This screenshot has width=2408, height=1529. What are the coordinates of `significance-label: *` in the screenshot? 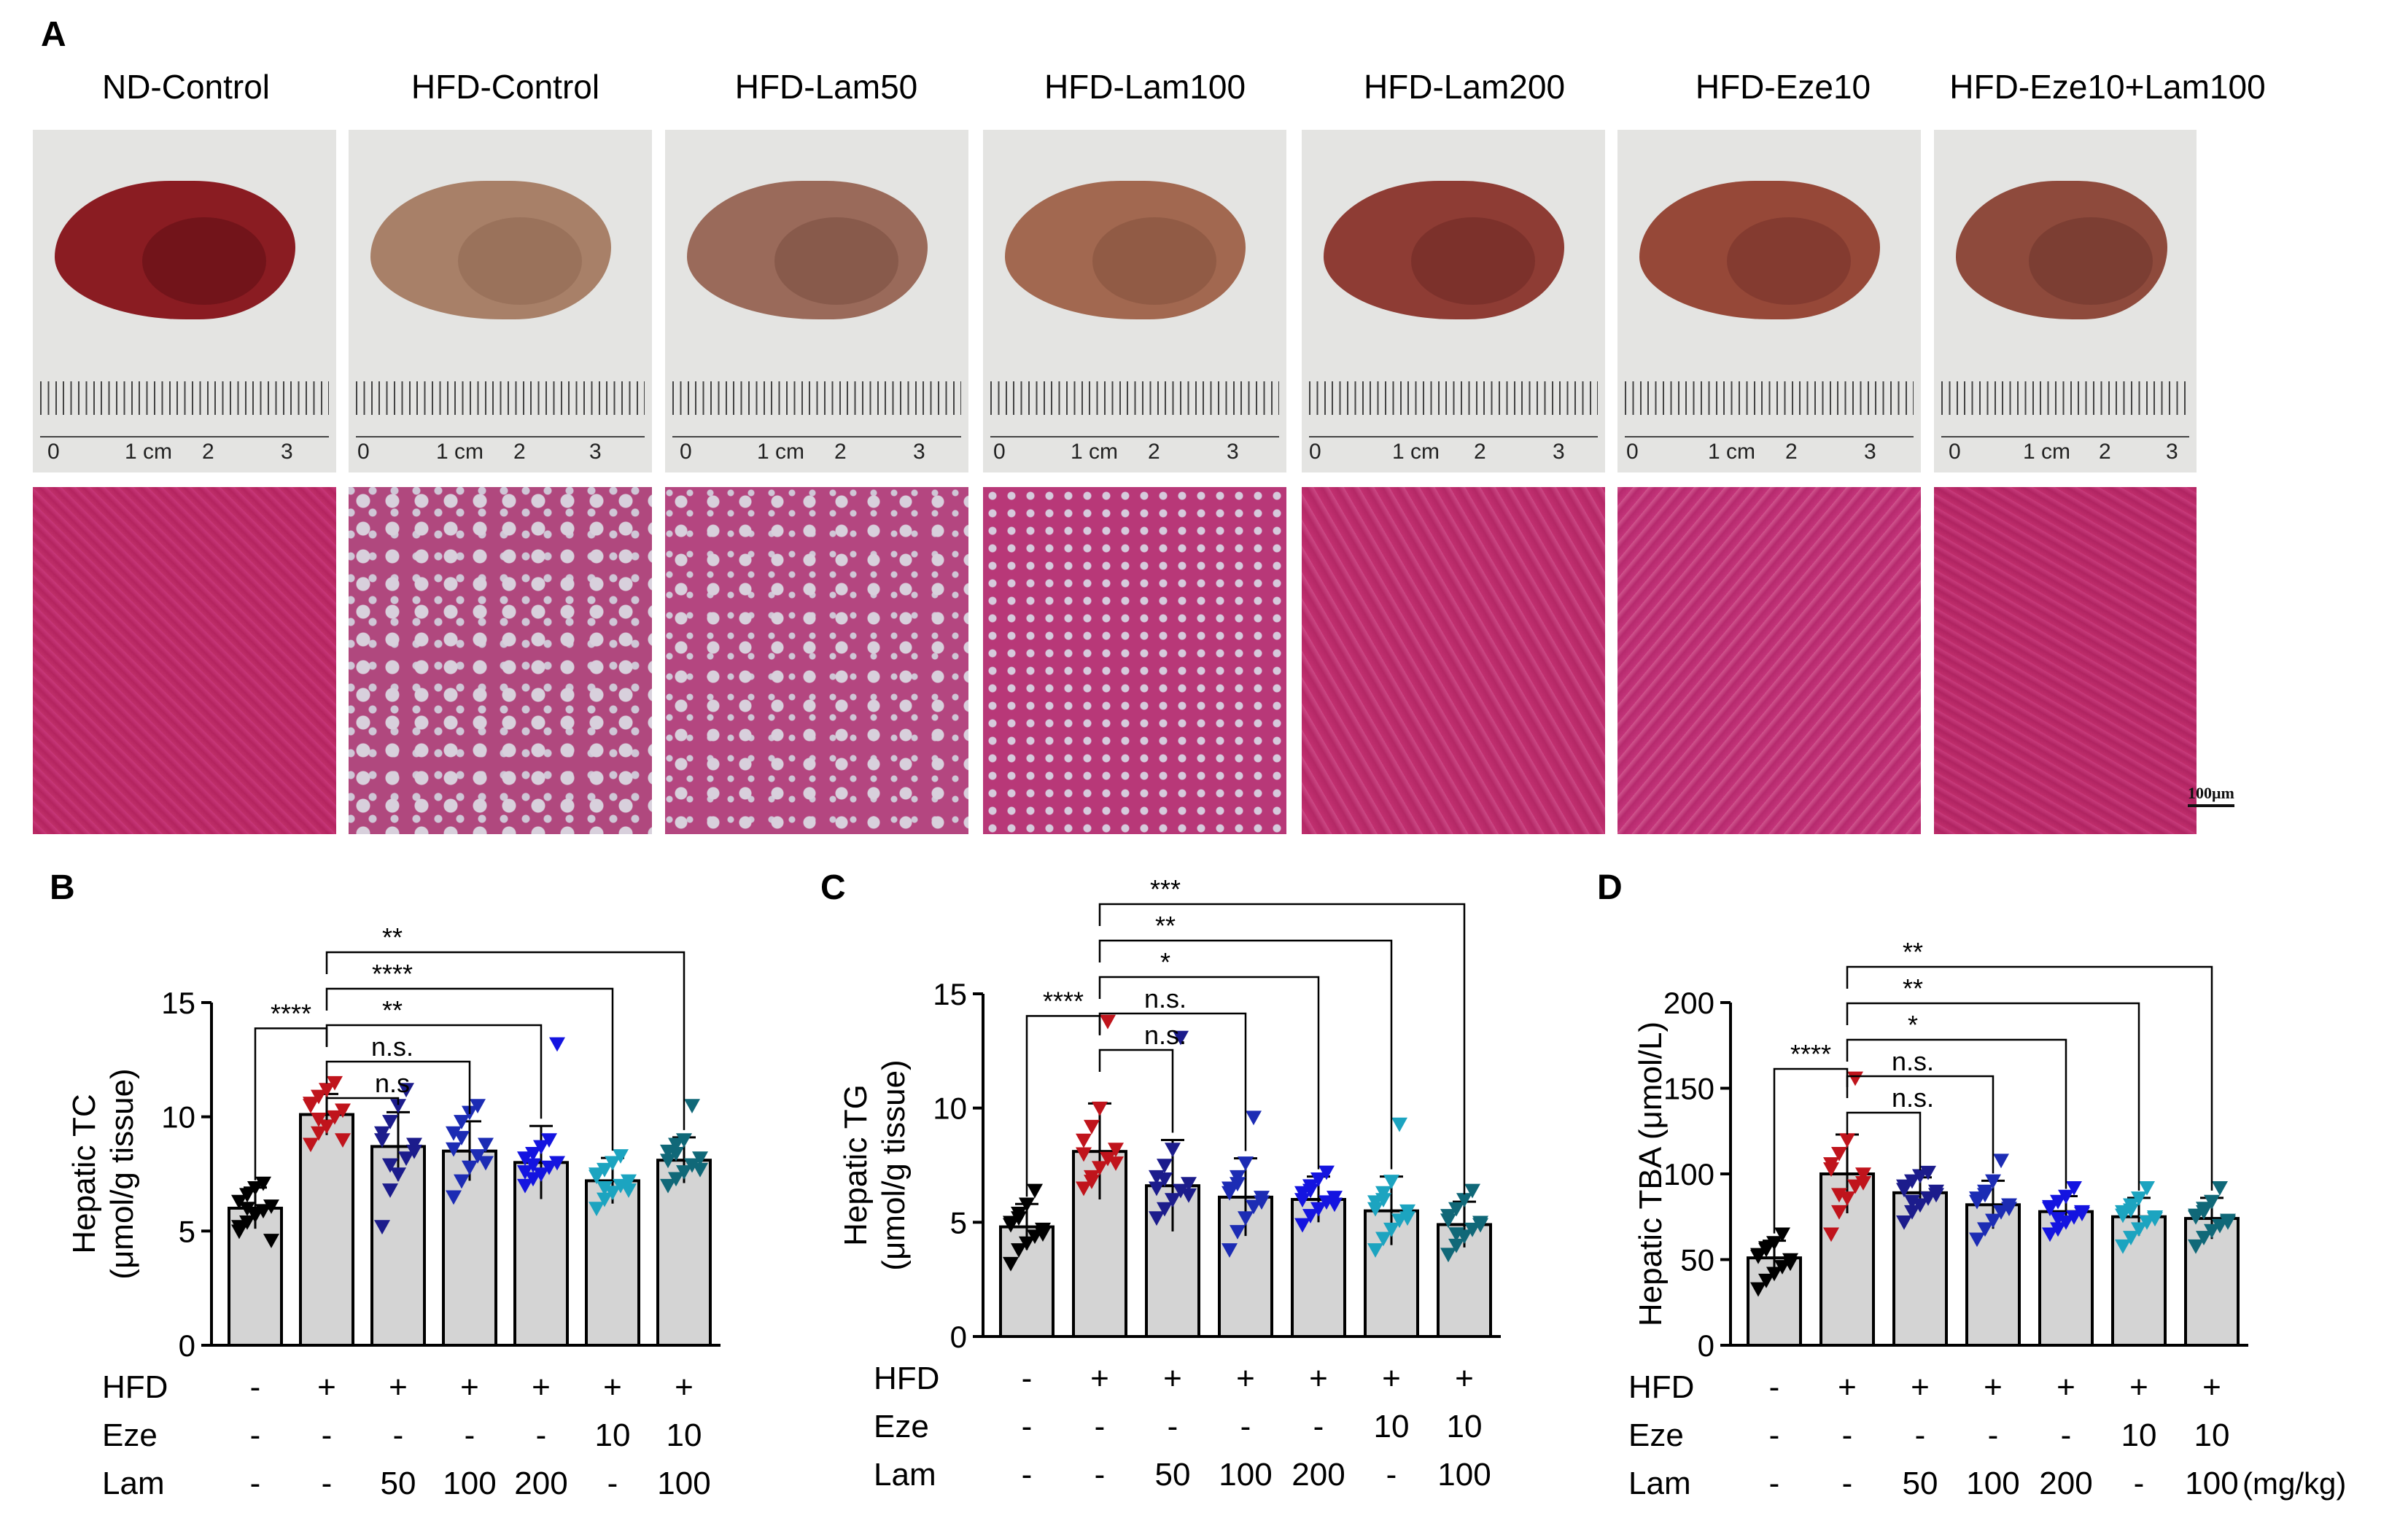 It's located at (1913, 1025).